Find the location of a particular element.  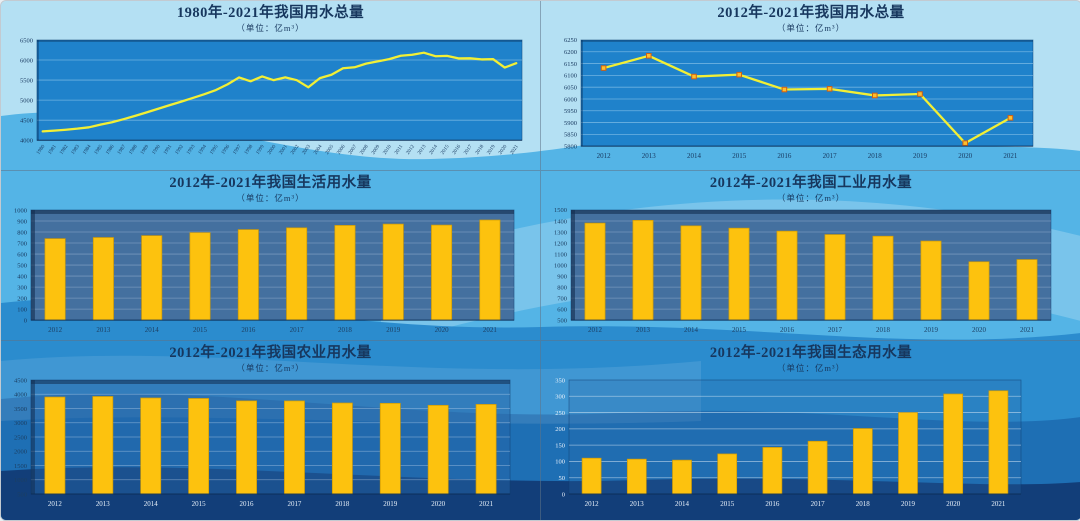

svg-text: 6000 is located at coordinates (26, 60).